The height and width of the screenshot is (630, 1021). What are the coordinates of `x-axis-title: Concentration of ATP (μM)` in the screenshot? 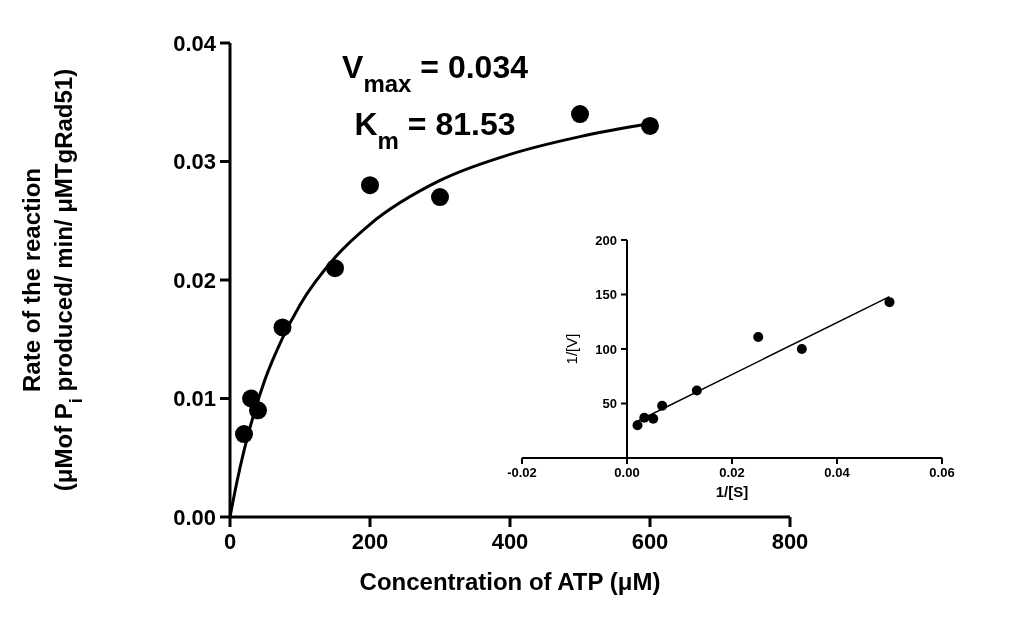 It's located at (510, 581).